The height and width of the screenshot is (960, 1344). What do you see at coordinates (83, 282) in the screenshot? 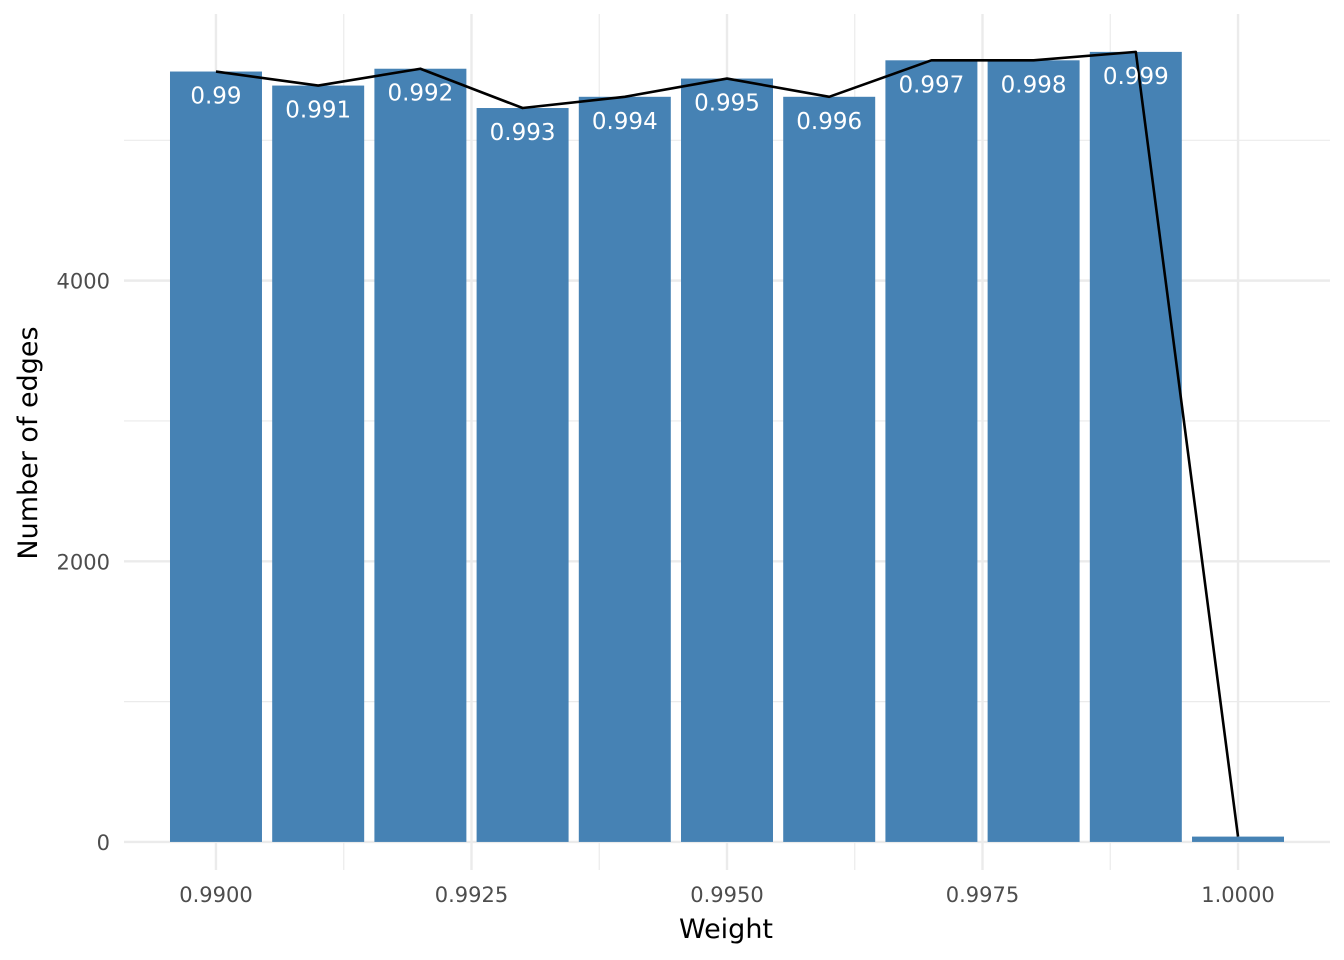
I see `y-tick-label: 4000` at bounding box center [83, 282].